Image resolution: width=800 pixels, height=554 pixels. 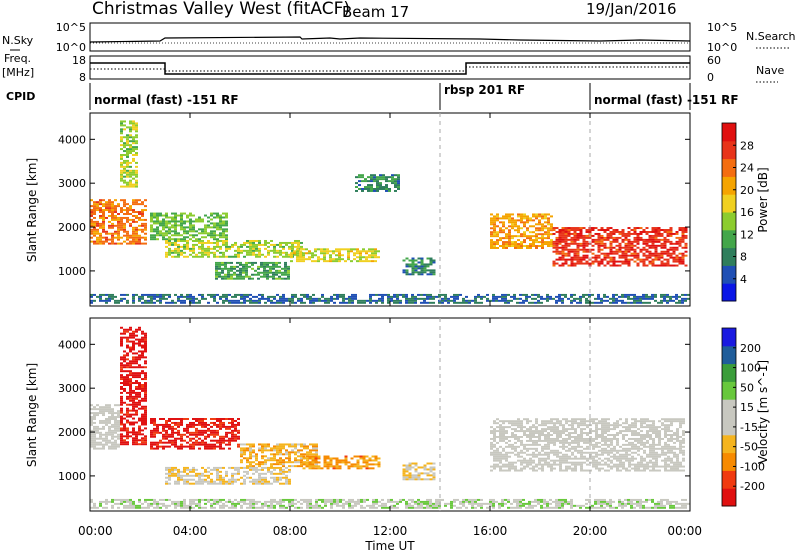 I want to click on velocity-colorbar-tick-label-8: -200, so click(x=752, y=486).